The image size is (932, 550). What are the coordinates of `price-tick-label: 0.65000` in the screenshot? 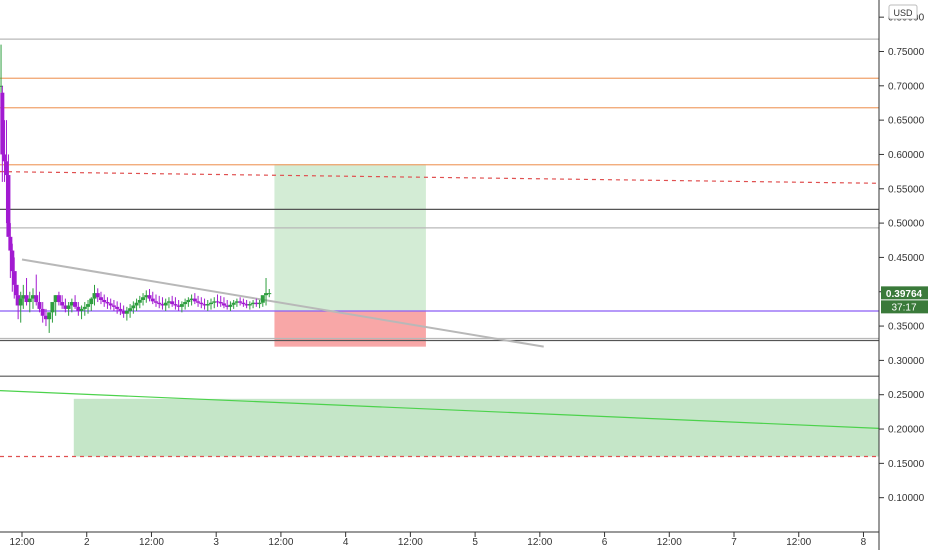 It's located at (906, 121).